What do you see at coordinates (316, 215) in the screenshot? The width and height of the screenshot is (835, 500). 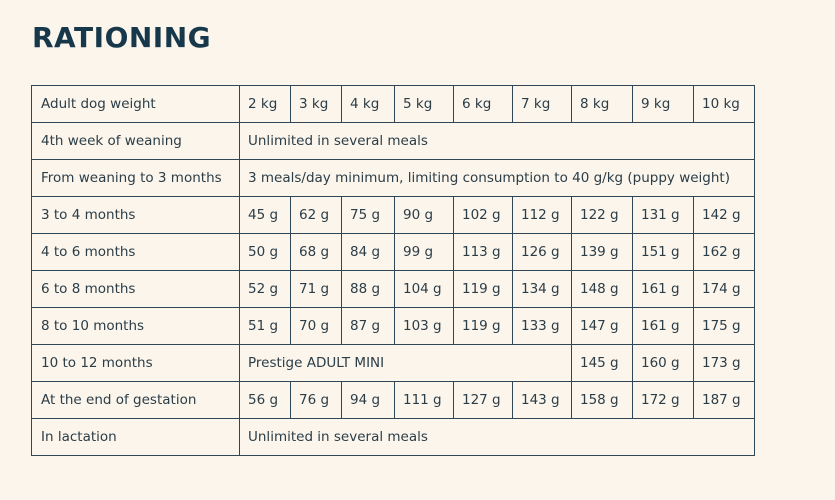 I see `ration-cell: 62 g` at bounding box center [316, 215].